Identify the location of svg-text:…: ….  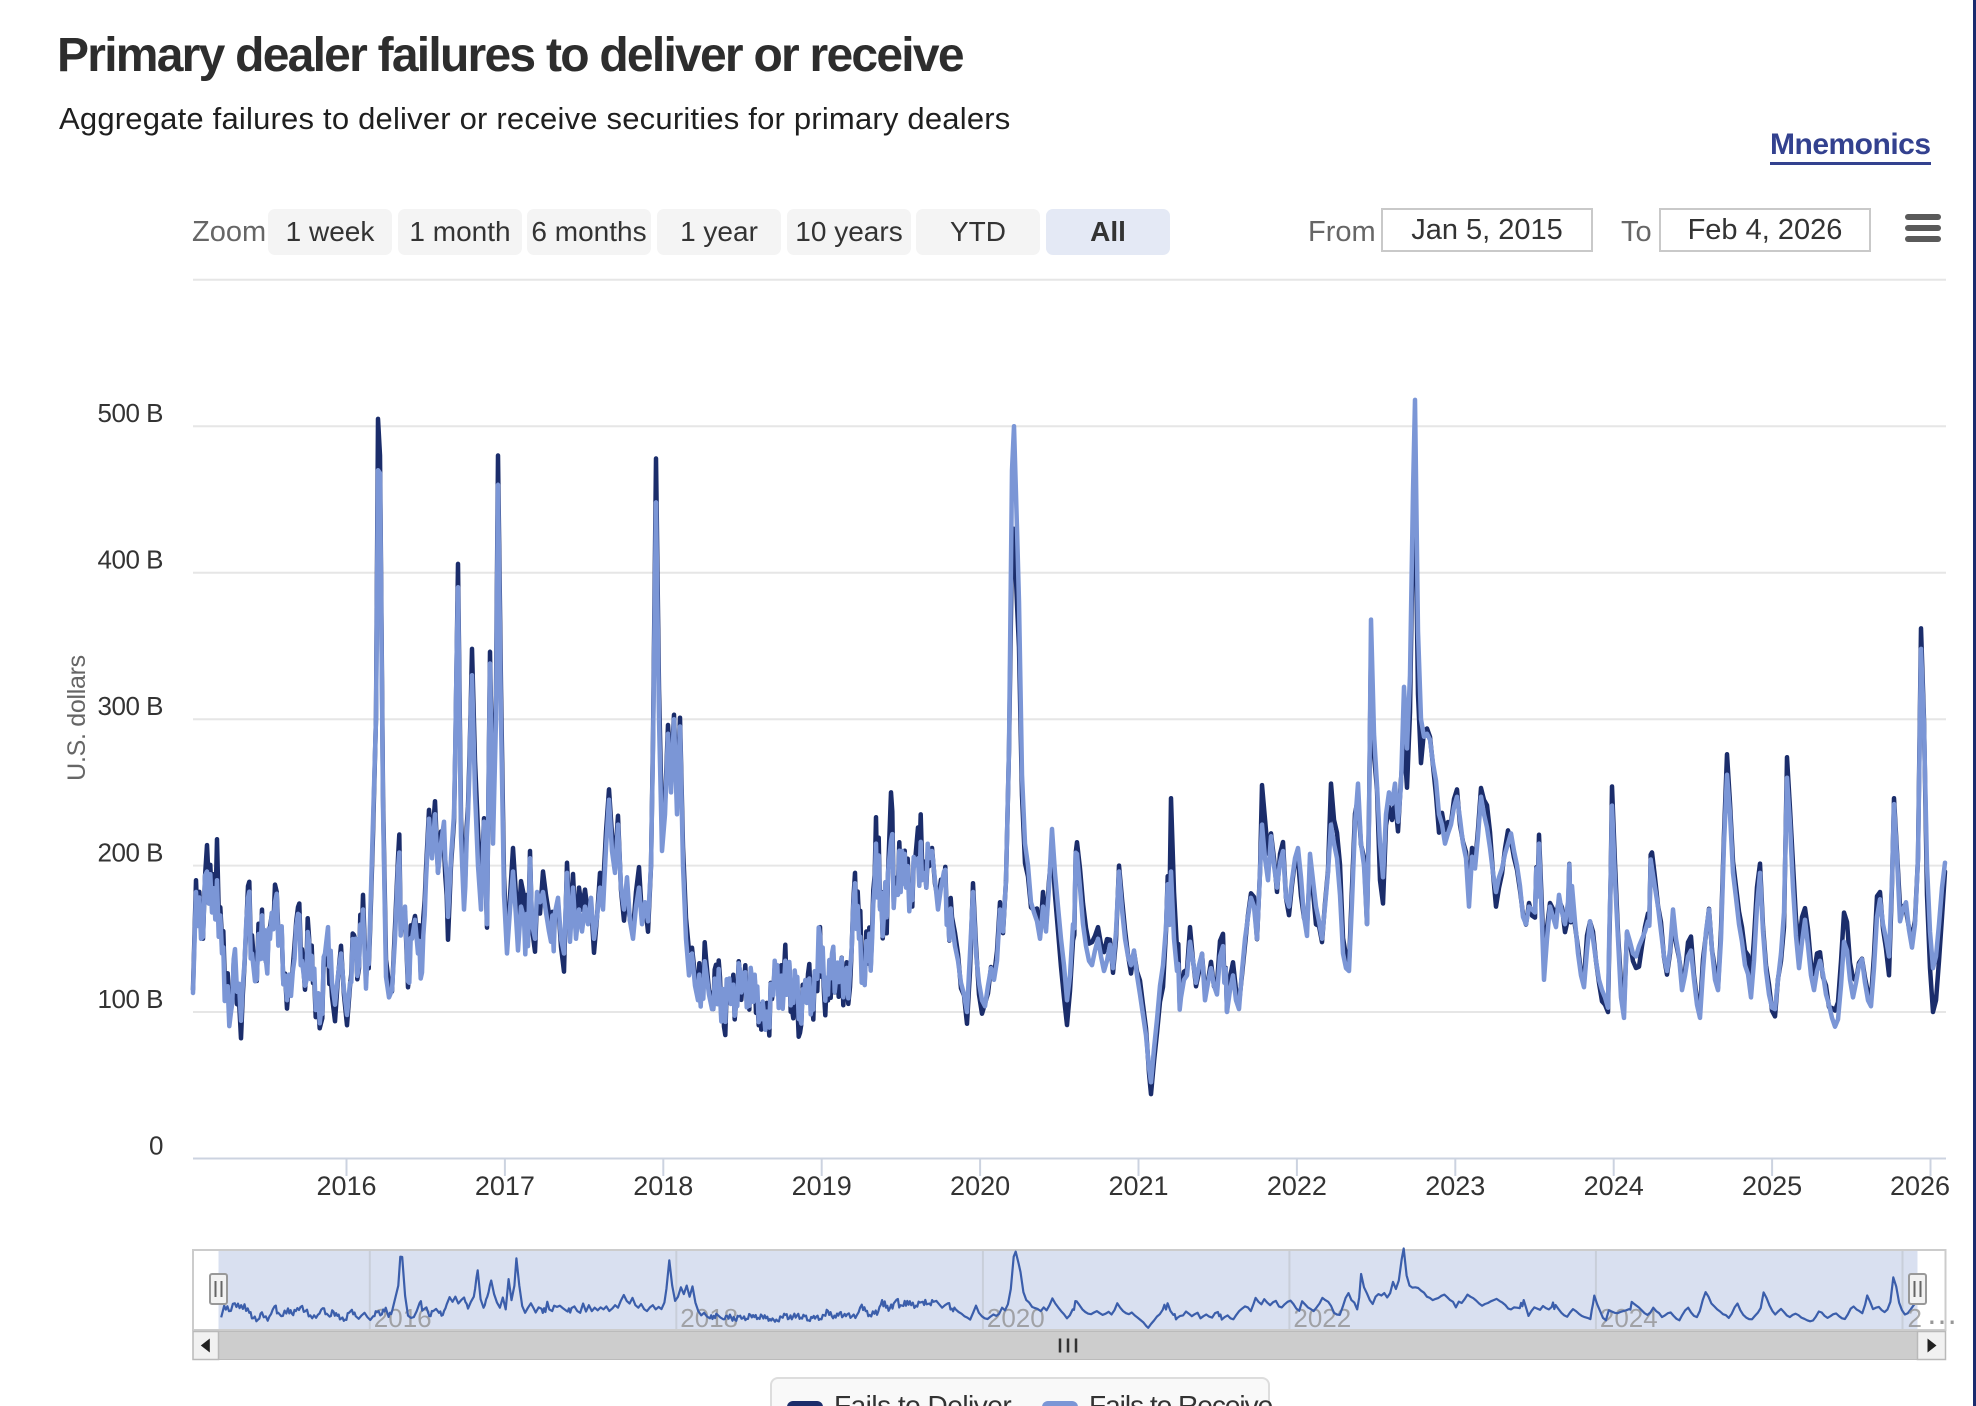
(1942, 1313).